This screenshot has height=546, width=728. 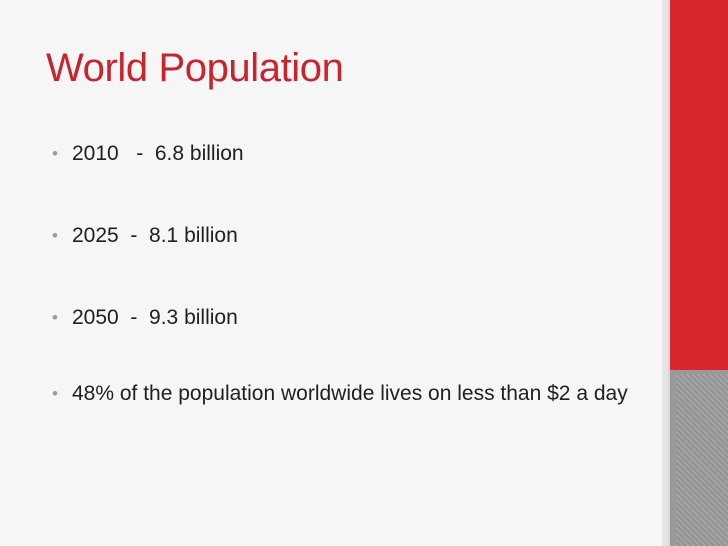 I want to click on red-accent-band, so click(x=699, y=185).